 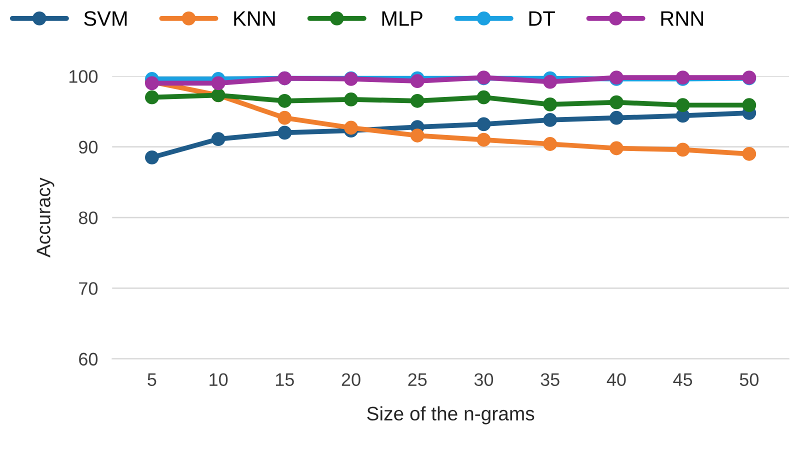 I want to click on y-tick-label: 100, so click(x=84, y=76).